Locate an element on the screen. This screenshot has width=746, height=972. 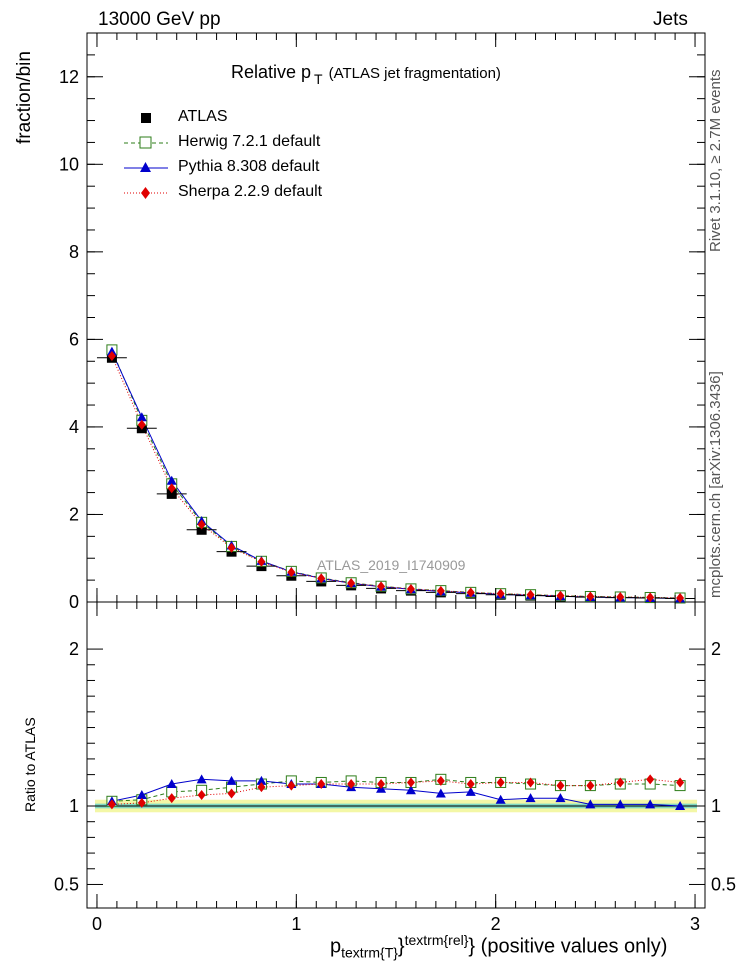
legend-label-sherpa: Sherpa 2.2.9 default is located at coordinates (250, 191).